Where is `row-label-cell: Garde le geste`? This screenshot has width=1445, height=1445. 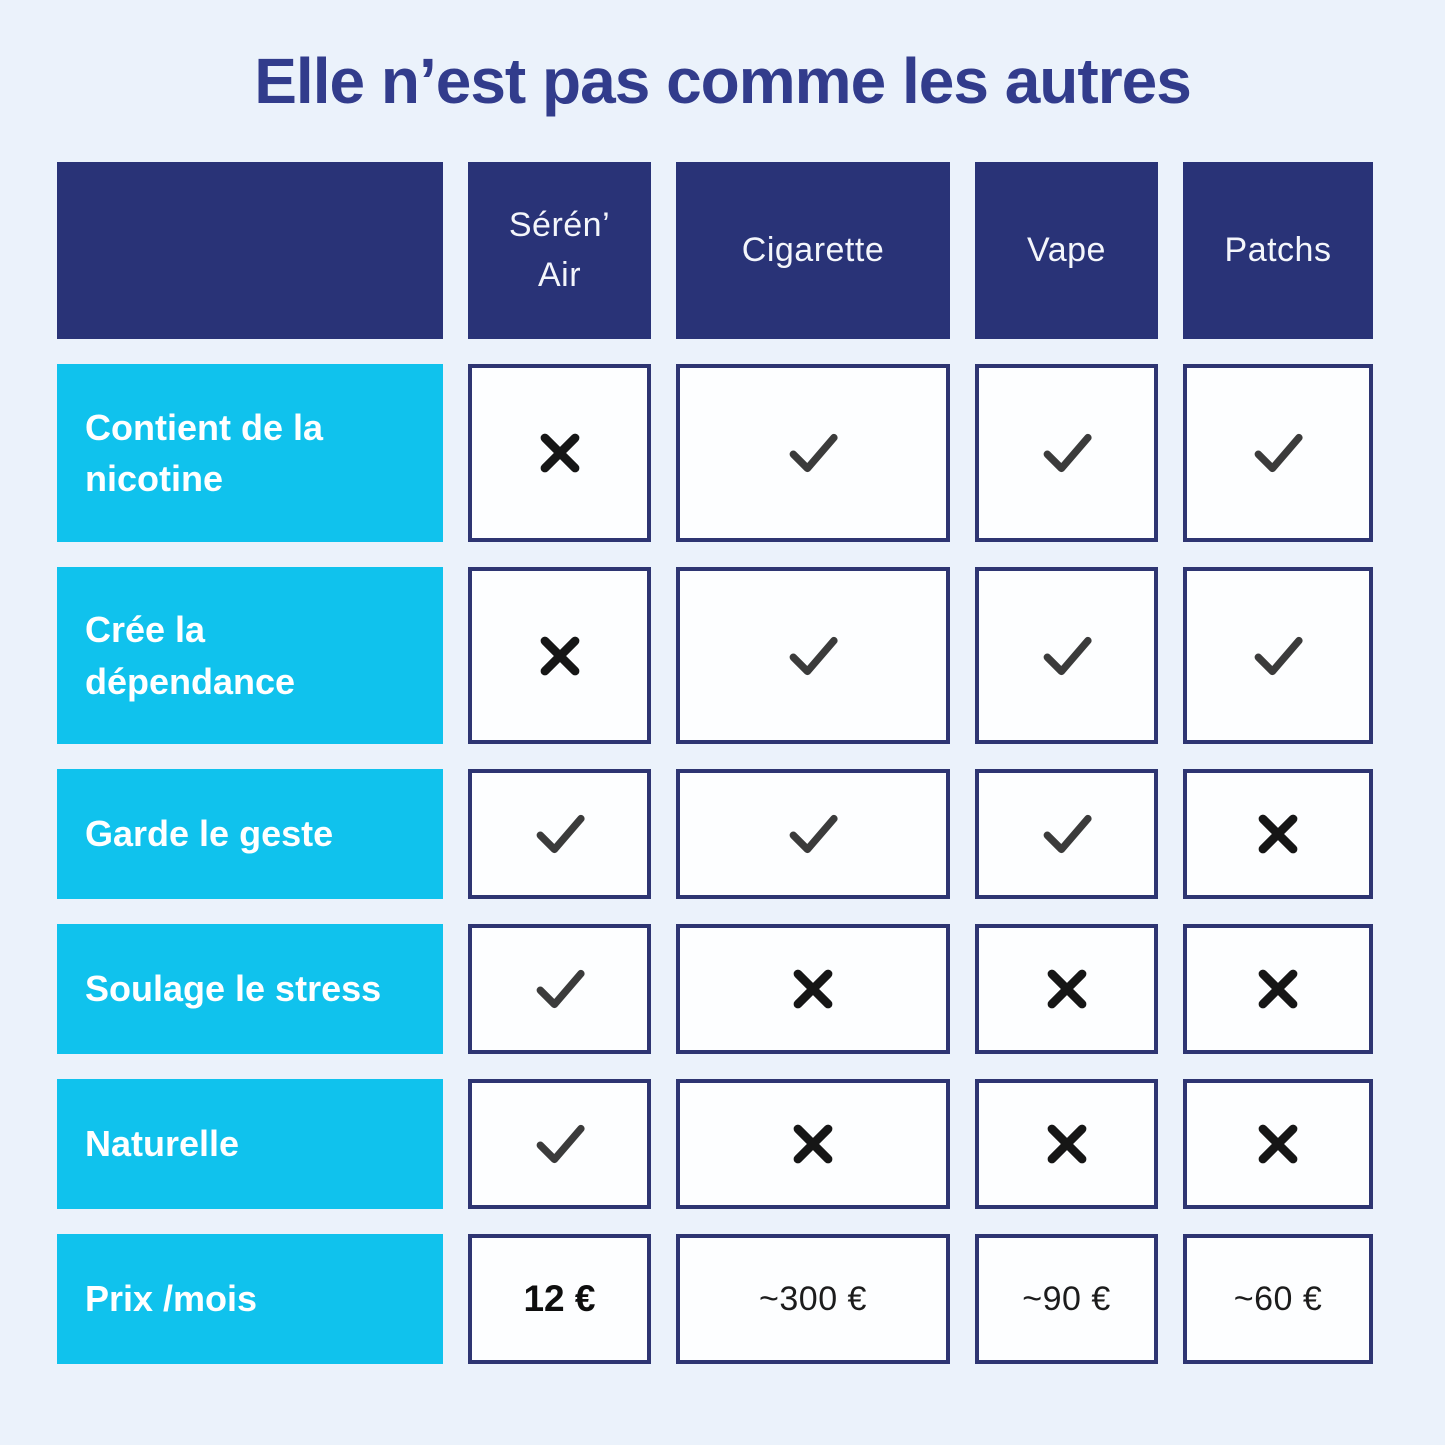
row-label-cell: Garde le geste is located at coordinates (250, 834).